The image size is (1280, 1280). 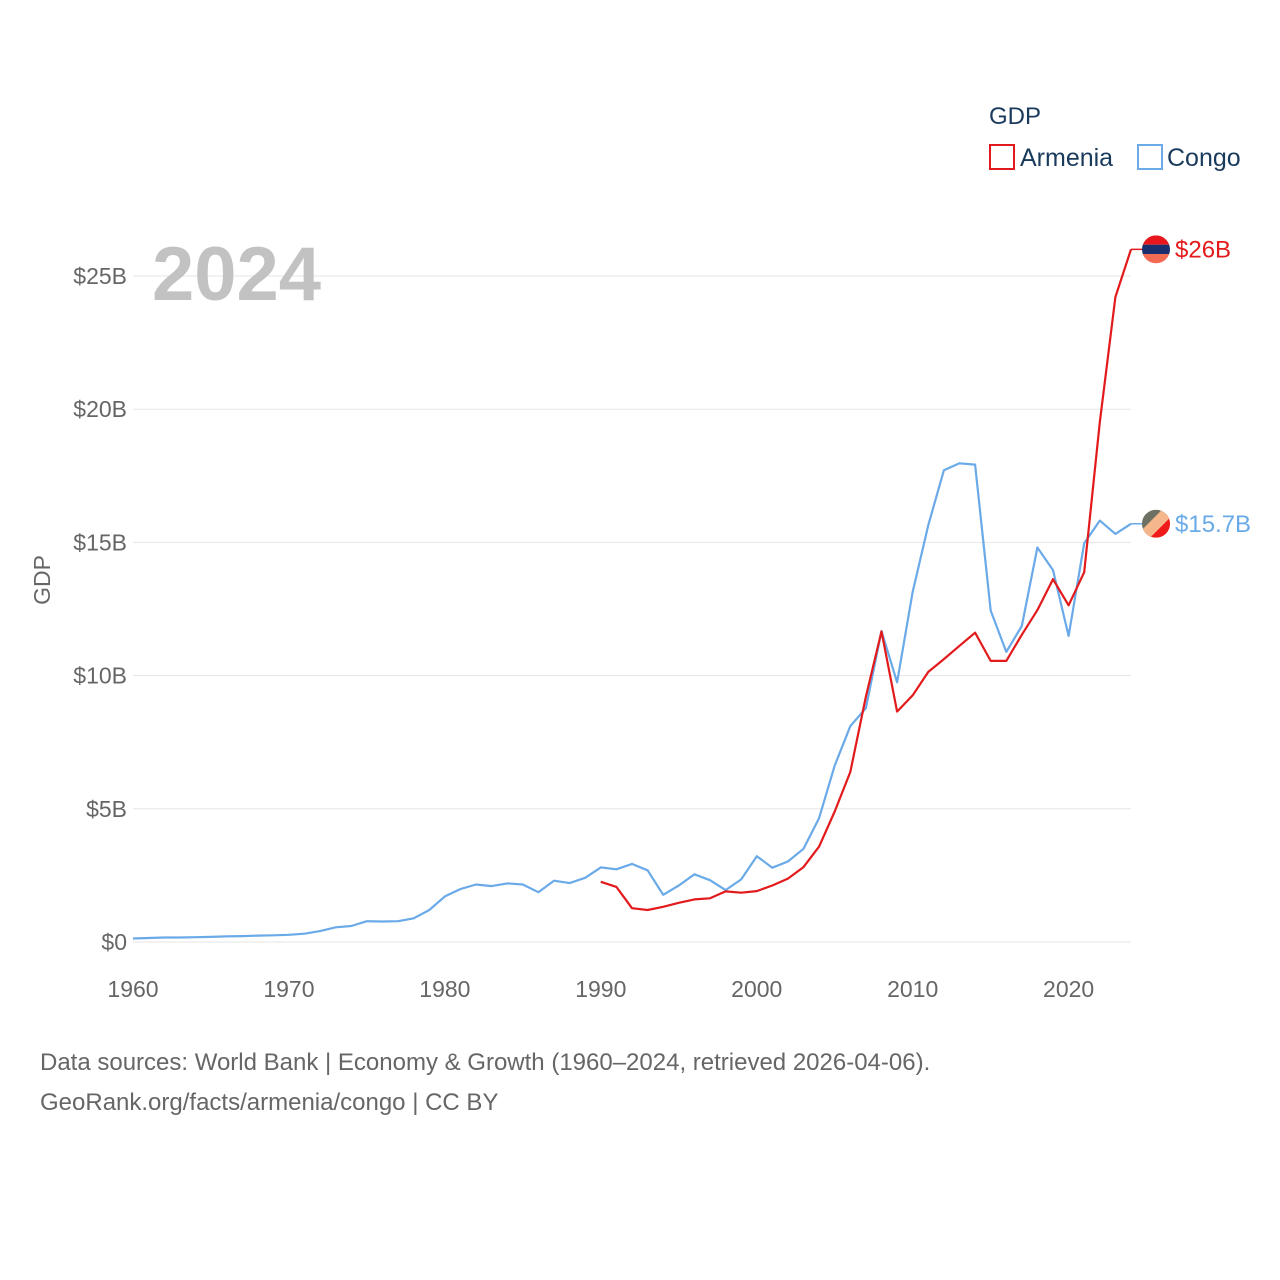 I want to click on end-label-armenia: $26B, so click(x=1203, y=249).